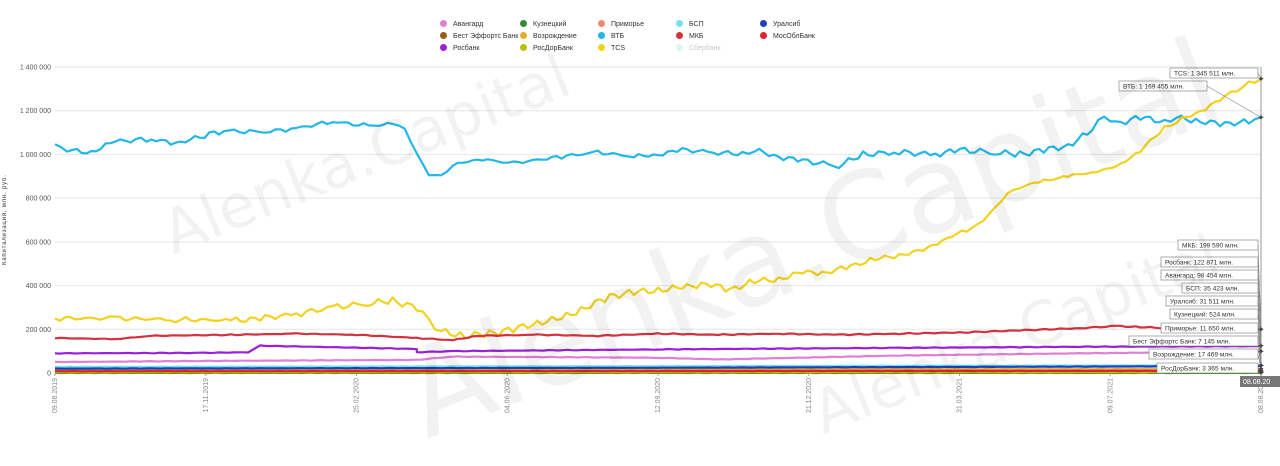  What do you see at coordinates (35, 111) in the screenshot?
I see `y-tick-label: 1 200 000` at bounding box center [35, 111].